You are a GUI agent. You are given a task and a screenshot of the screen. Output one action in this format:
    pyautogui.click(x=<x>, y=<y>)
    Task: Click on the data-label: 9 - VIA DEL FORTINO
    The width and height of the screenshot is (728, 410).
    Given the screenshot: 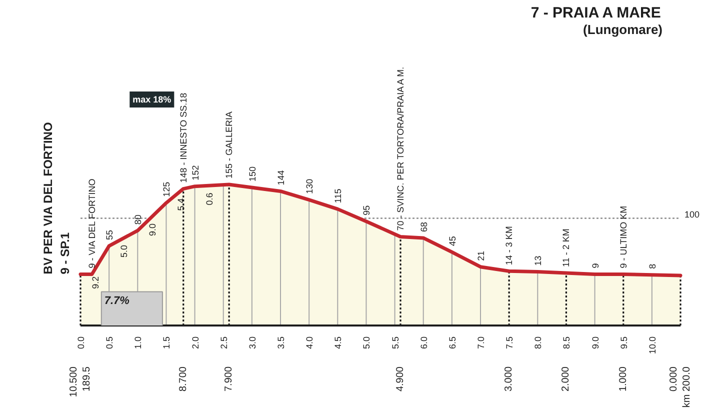 What is the action you would take?
    pyautogui.click(x=91, y=223)
    